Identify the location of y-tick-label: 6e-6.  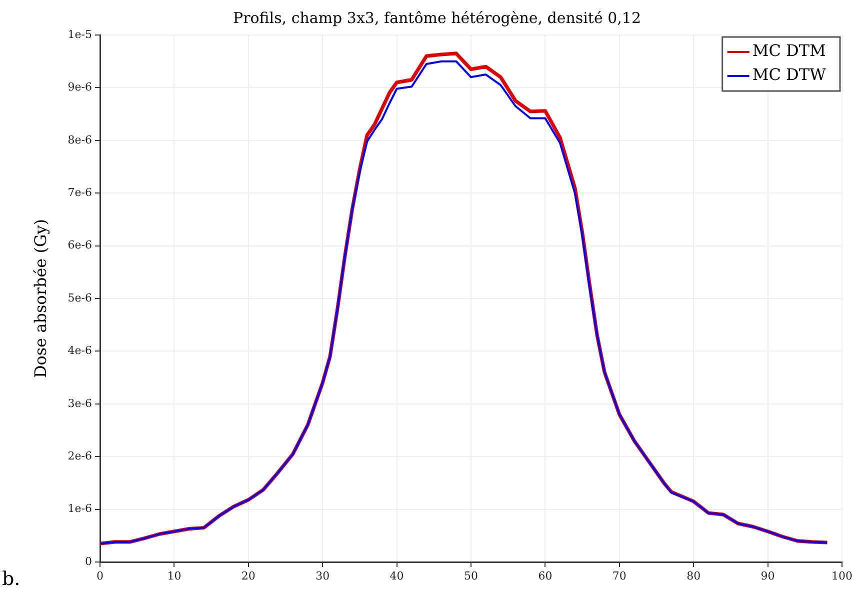
(80, 245).